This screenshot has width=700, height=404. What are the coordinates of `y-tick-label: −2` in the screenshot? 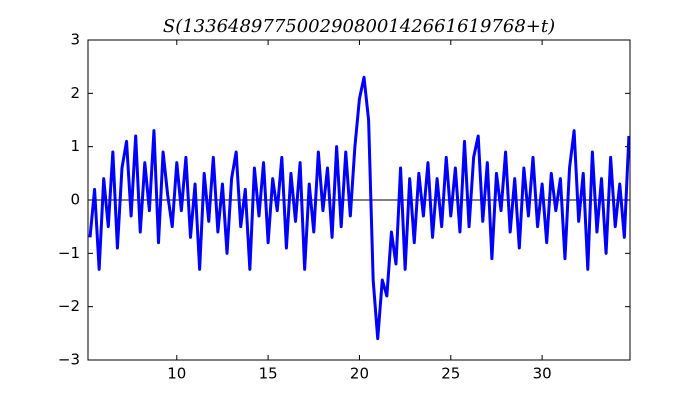 It's located at (69, 306).